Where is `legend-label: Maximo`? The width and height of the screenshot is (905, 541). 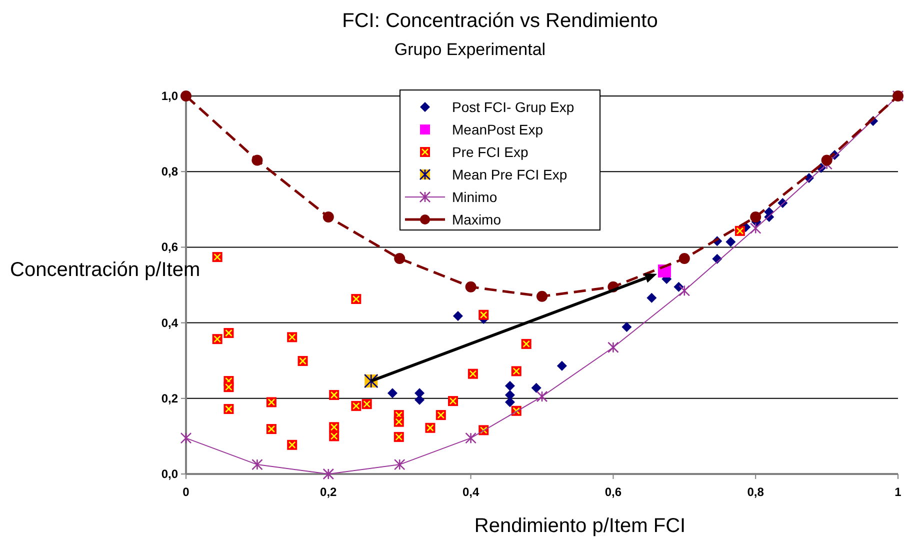 legend-label: Maximo is located at coordinates (477, 220).